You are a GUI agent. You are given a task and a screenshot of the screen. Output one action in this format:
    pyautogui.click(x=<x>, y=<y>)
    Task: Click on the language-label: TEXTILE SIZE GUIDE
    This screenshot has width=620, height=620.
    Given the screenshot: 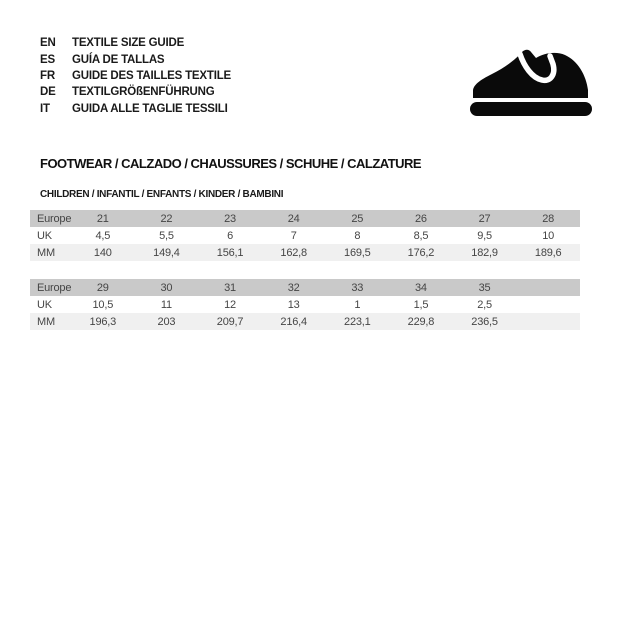 What is the action you would take?
    pyautogui.click(x=128, y=43)
    